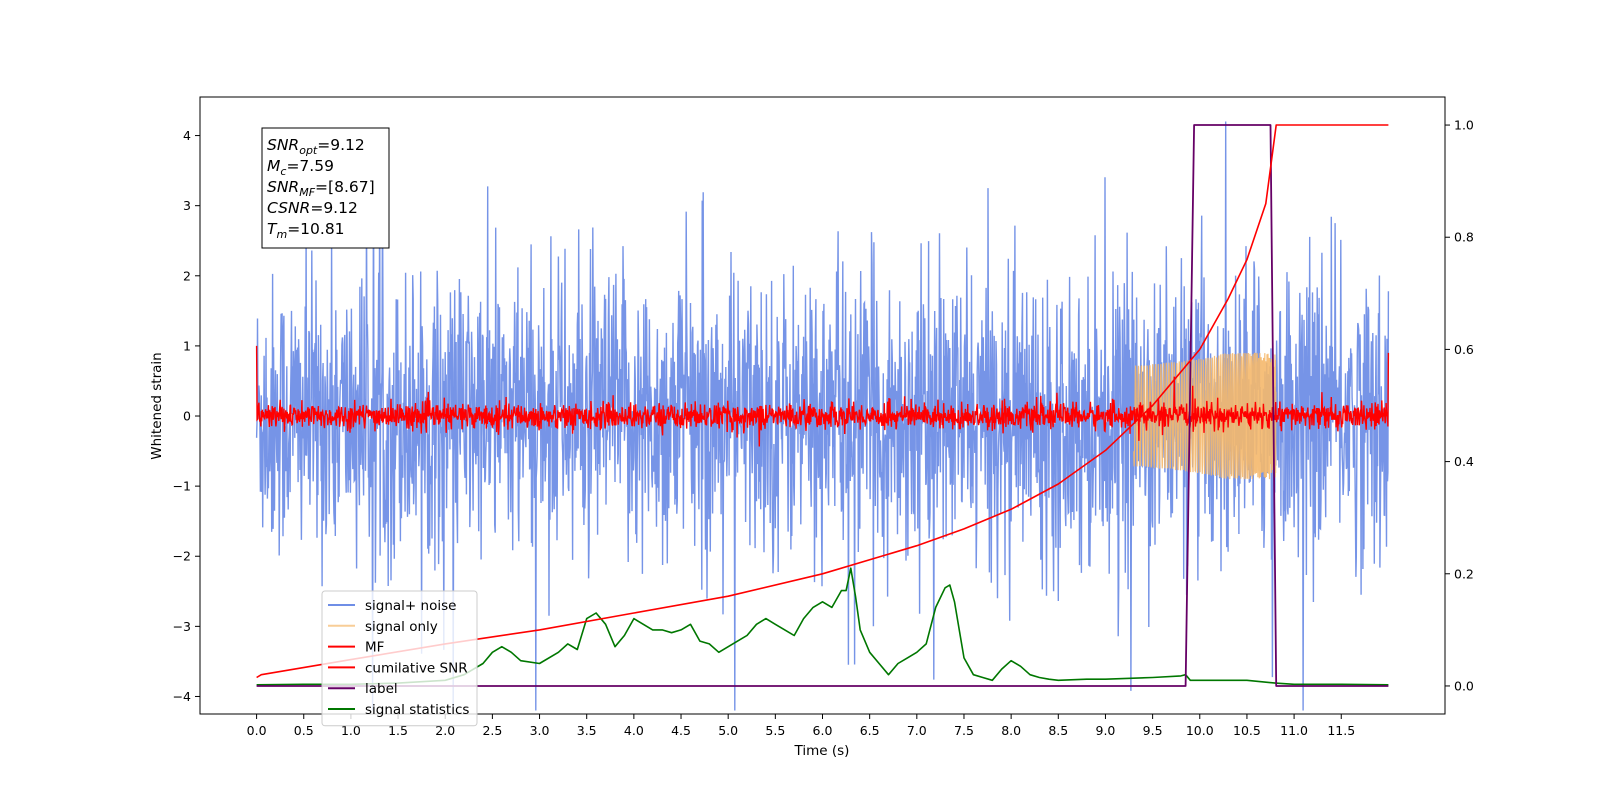 This screenshot has width=1600, height=800. What do you see at coordinates (1247, 730) in the screenshot?
I see `x-tick-label: 10.5` at bounding box center [1247, 730].